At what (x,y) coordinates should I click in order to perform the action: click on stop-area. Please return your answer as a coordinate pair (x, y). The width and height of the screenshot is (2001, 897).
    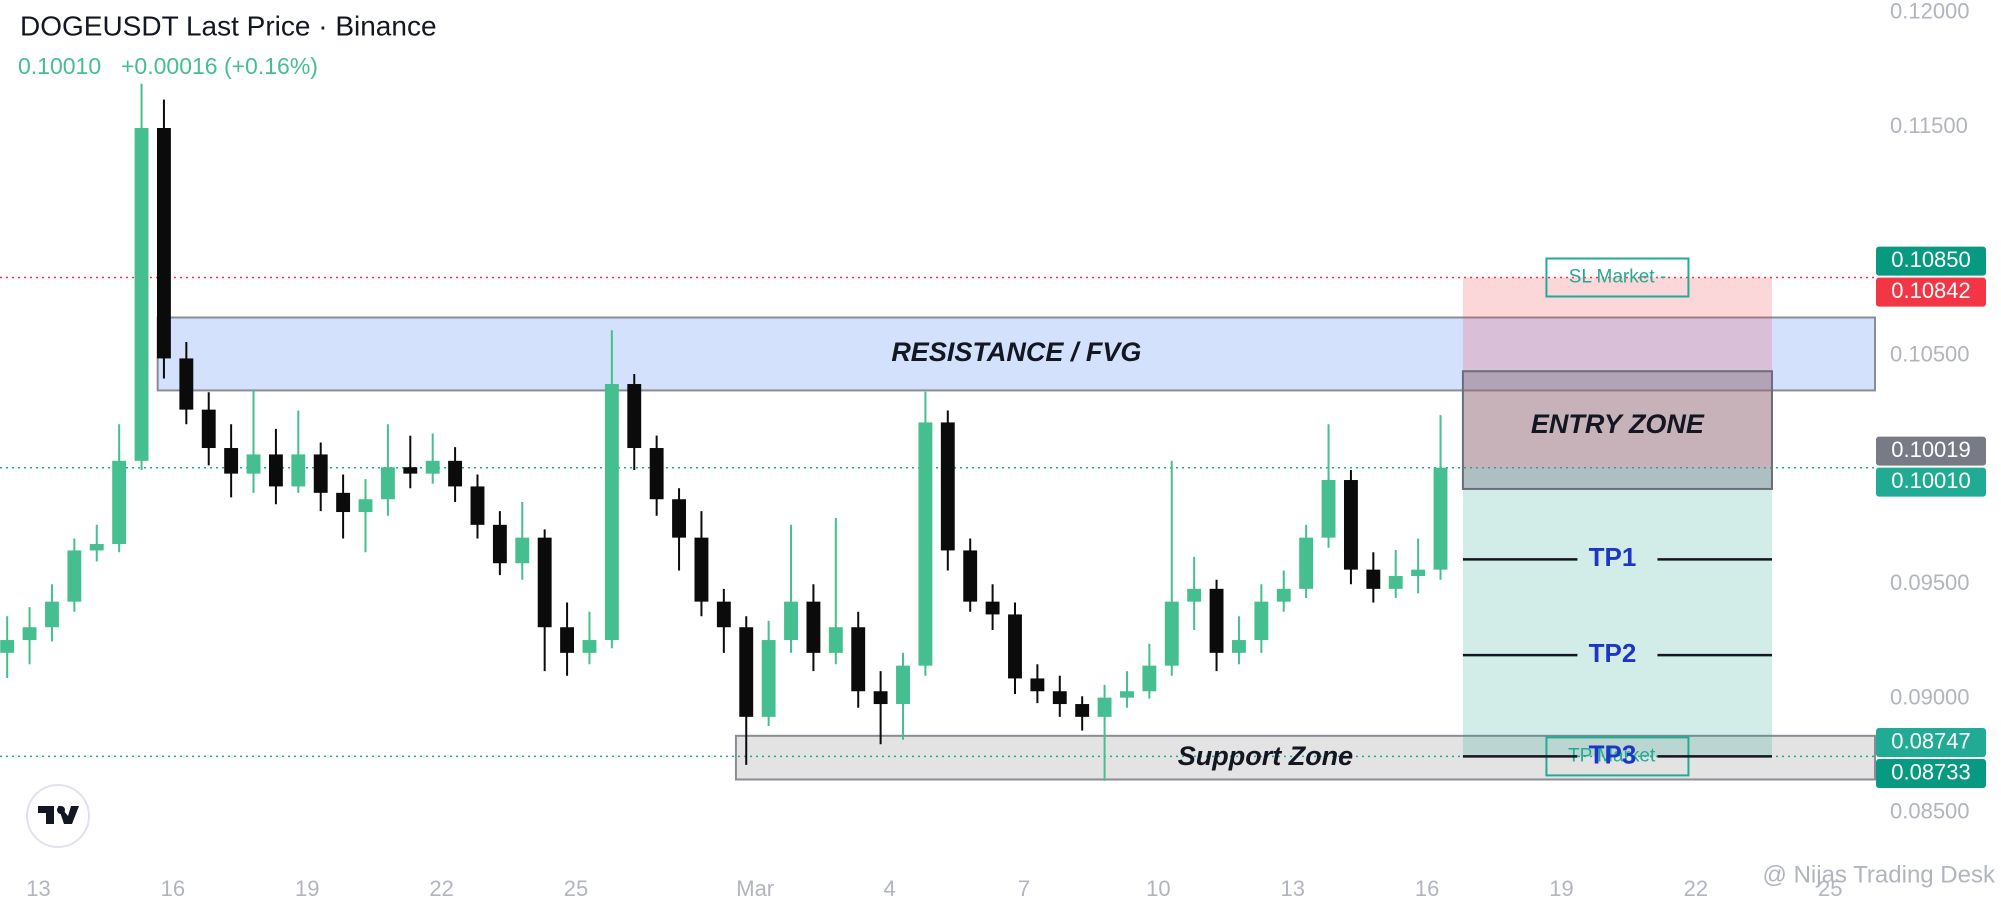
    Looking at the image, I should click on (1617, 372).